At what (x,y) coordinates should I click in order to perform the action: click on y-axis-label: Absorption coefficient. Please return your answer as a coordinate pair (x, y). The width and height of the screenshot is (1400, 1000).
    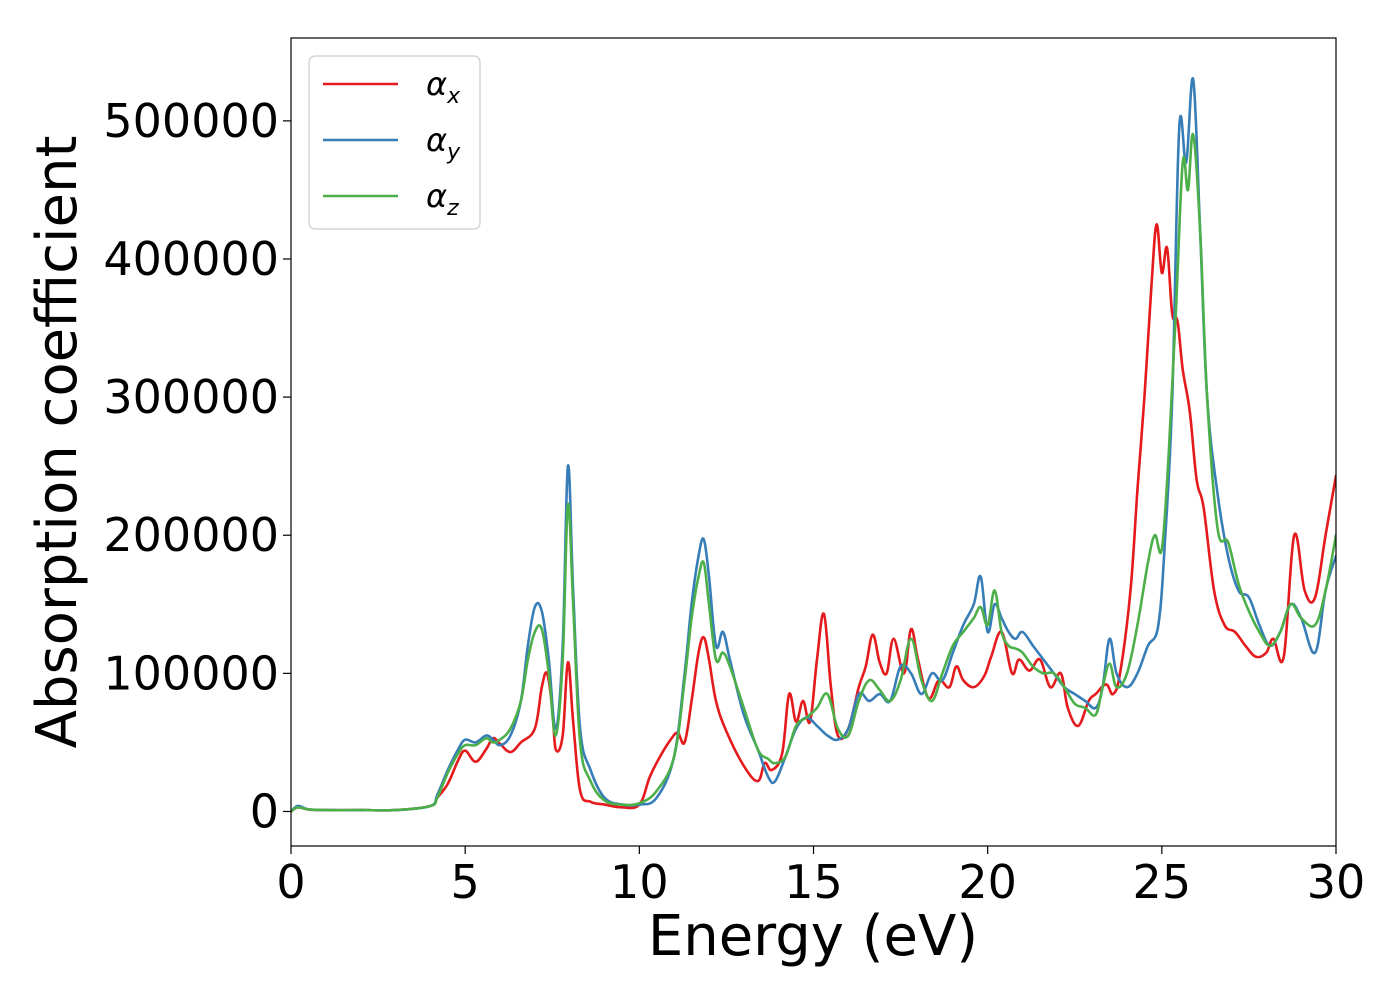
    Looking at the image, I should click on (57, 442).